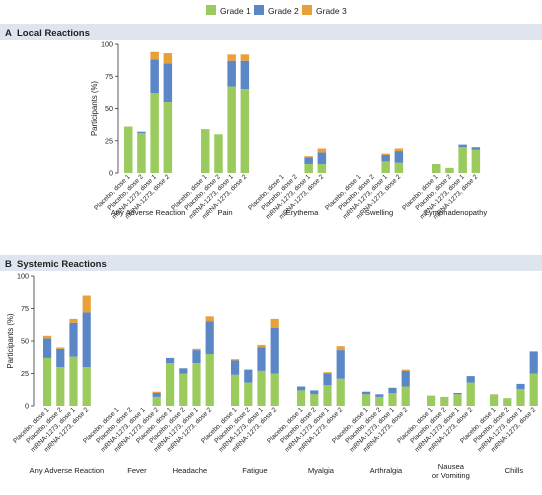  I want to click on panel-a-title: Local Reactions, so click(53, 33).